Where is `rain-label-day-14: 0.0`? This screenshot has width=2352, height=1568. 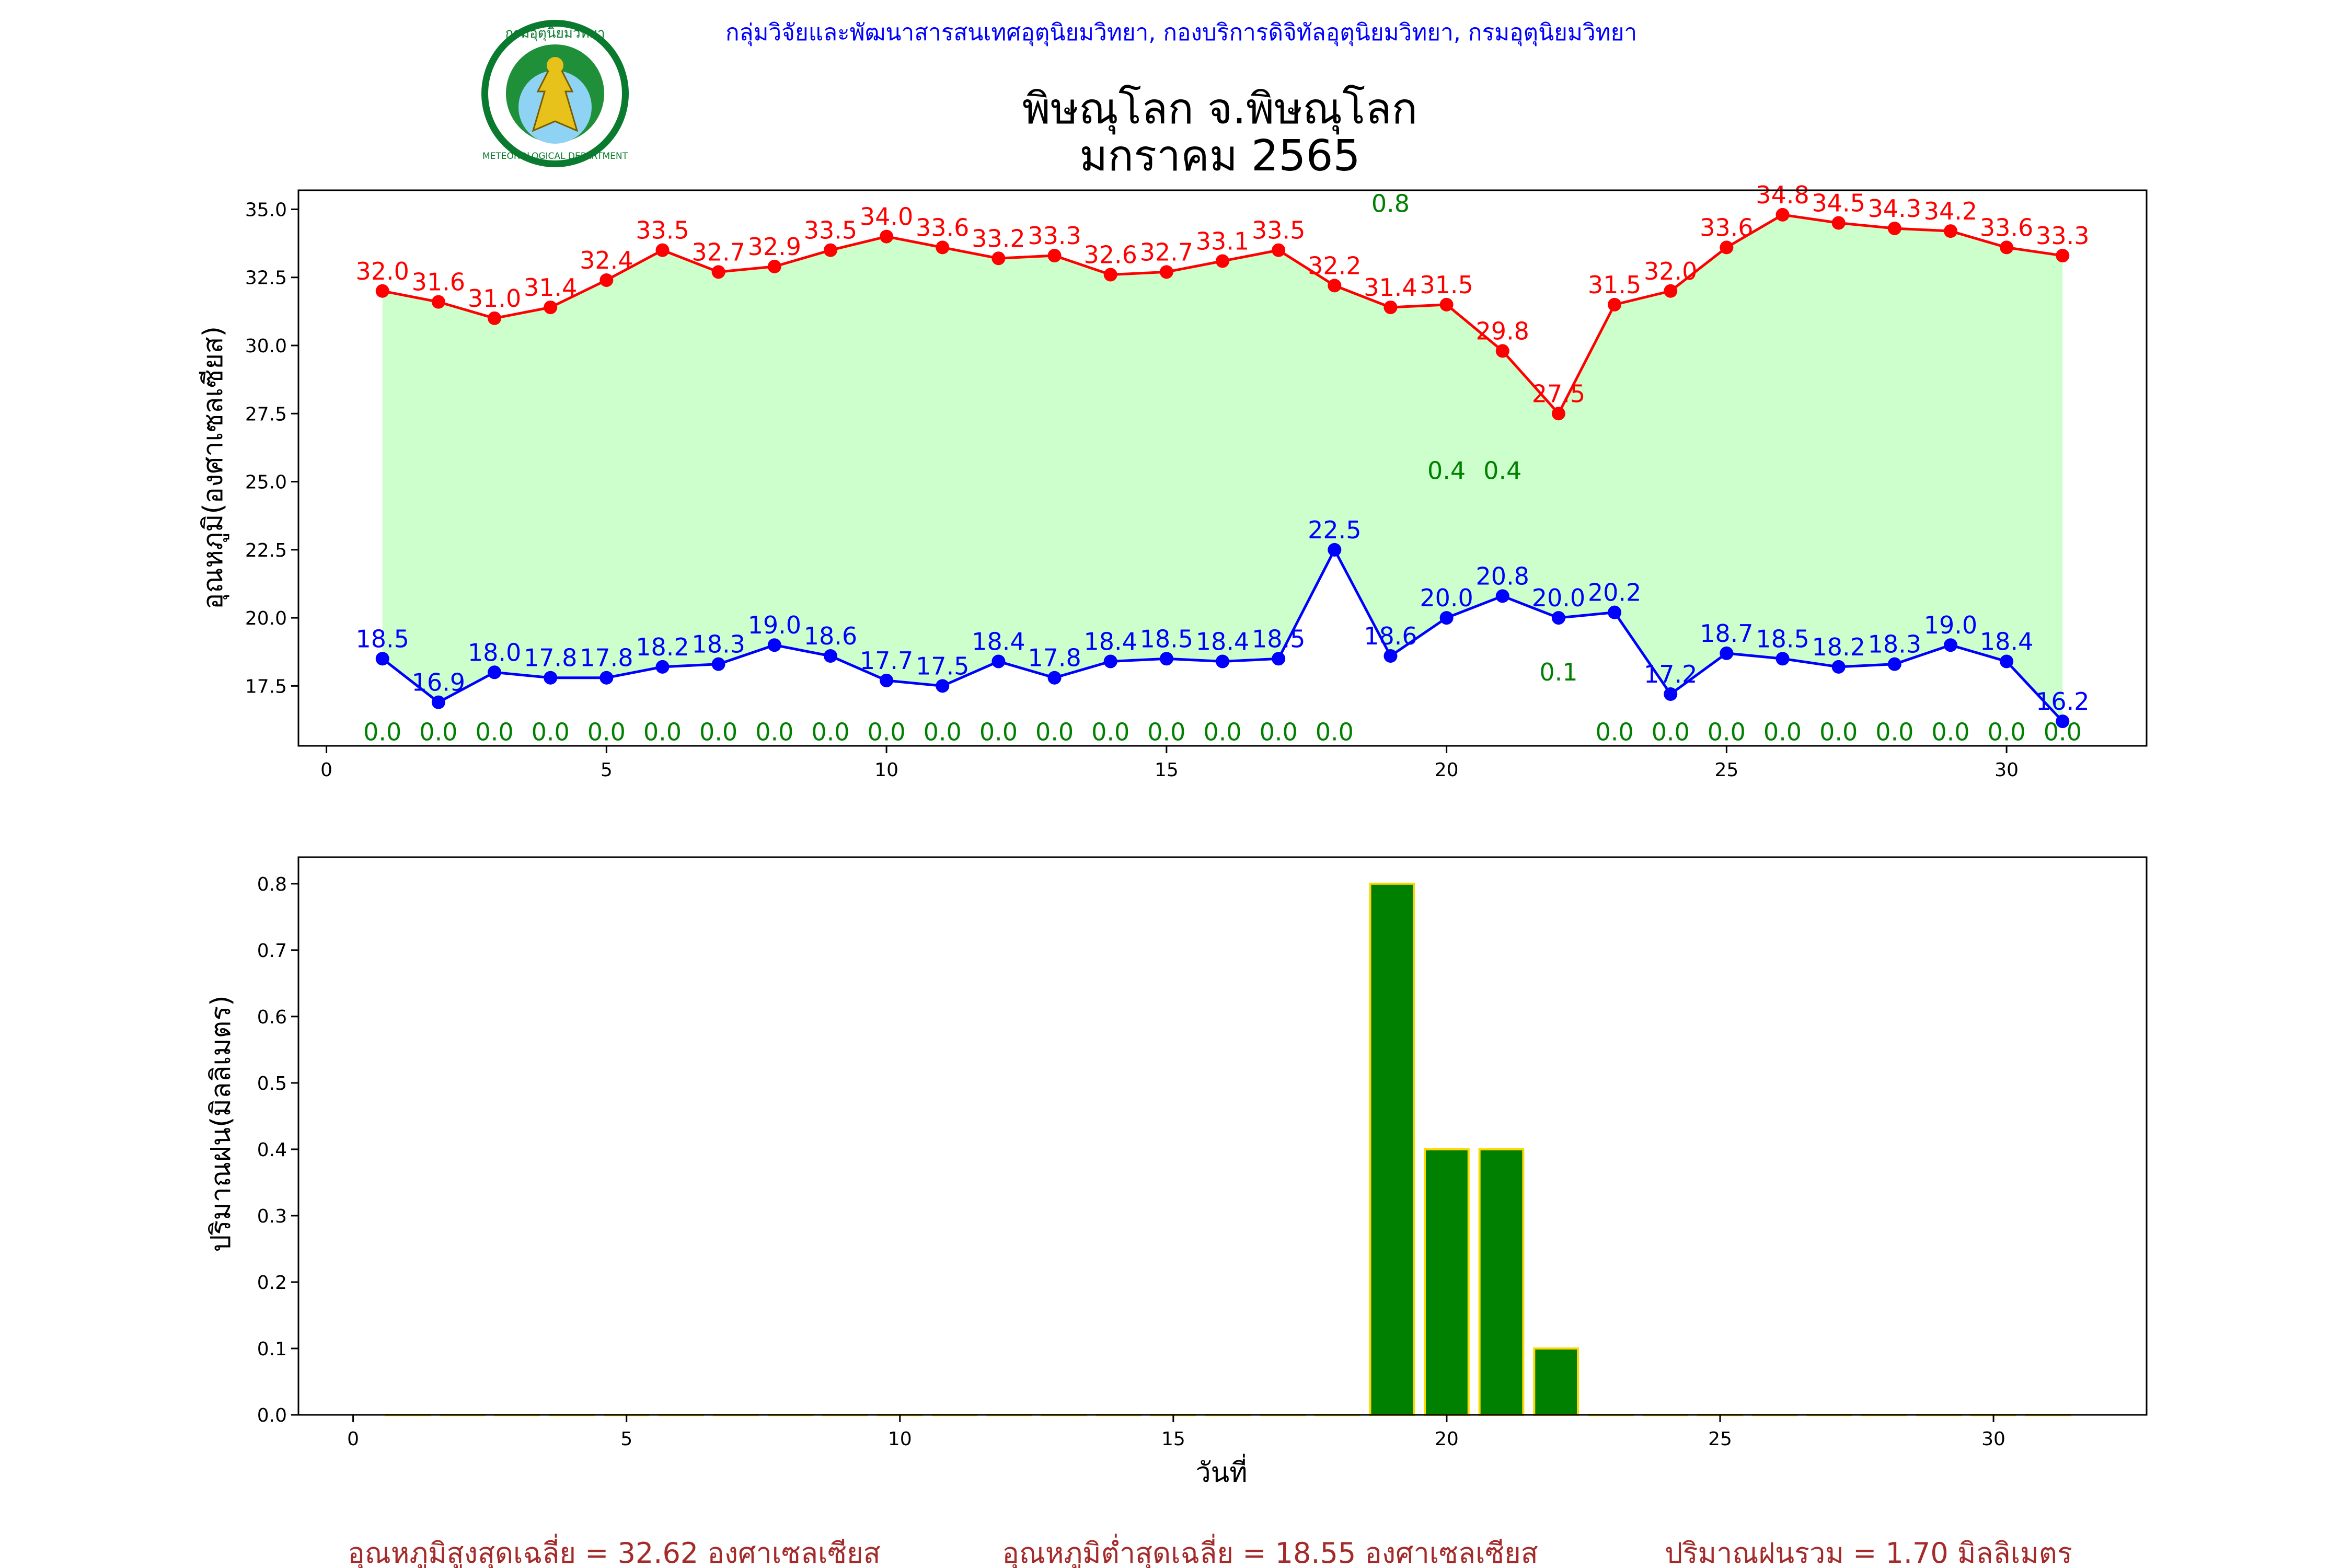
rain-label-day-14: 0.0 is located at coordinates (1110, 732).